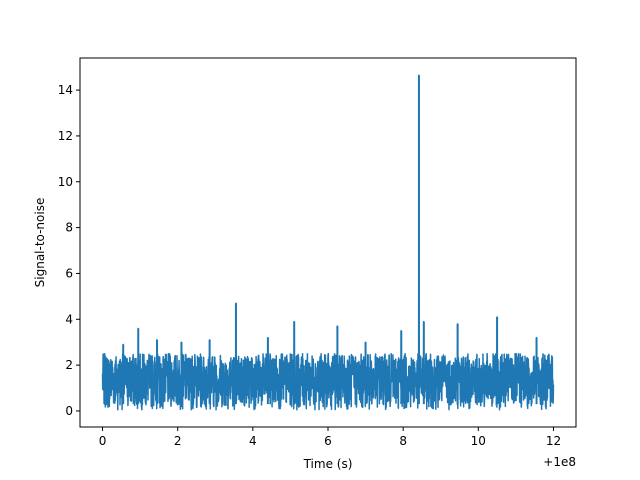 Image resolution: width=640 pixels, height=480 pixels. Describe the element at coordinates (69, 273) in the screenshot. I see `y-tick-label: 6` at that location.